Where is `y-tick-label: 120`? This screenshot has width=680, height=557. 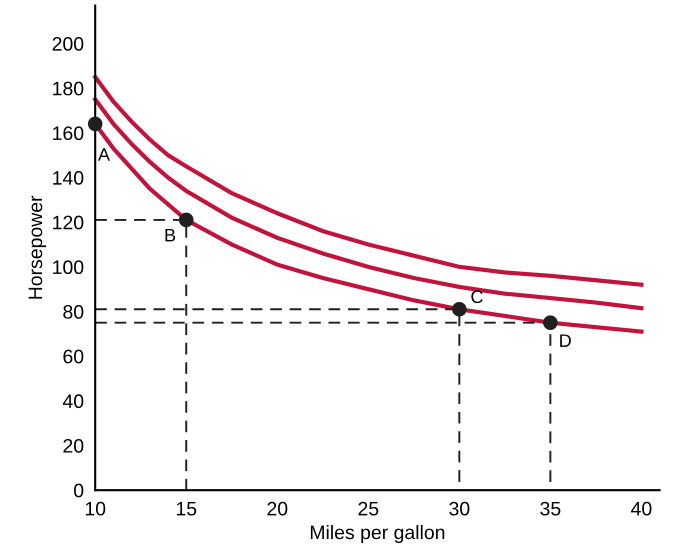
y-tick-label: 120 is located at coordinates (68, 223).